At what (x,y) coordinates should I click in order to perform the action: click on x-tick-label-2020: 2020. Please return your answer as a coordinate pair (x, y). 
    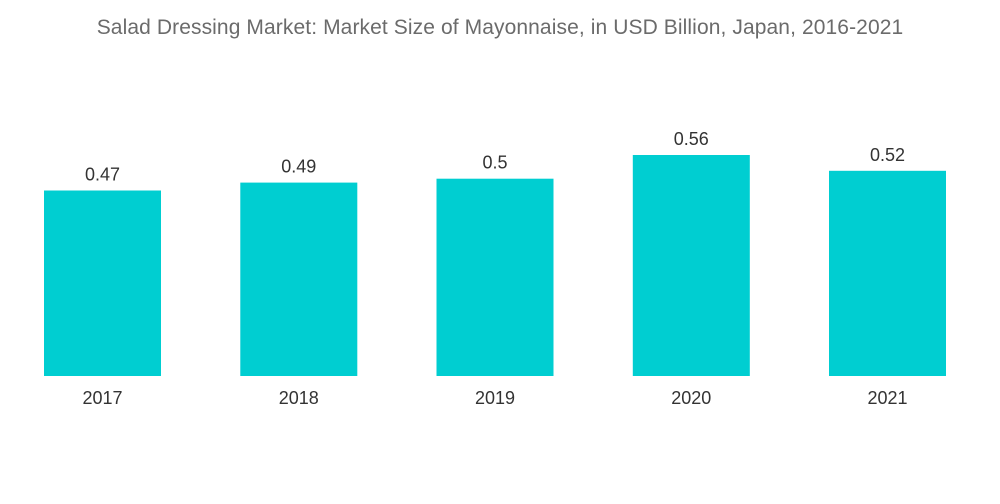
    Looking at the image, I should click on (691, 398).